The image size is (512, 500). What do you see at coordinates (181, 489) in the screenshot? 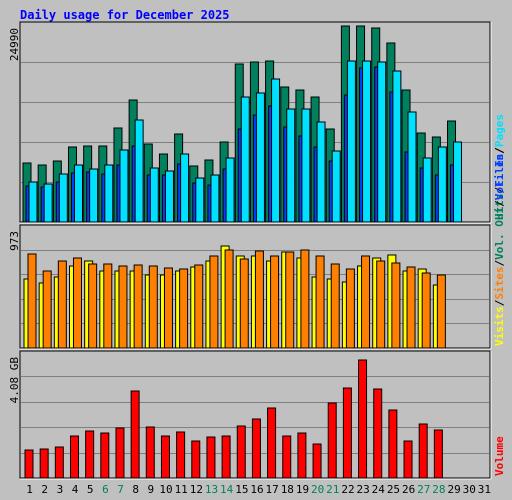
I see `x-tick-label: 11` at bounding box center [181, 489].